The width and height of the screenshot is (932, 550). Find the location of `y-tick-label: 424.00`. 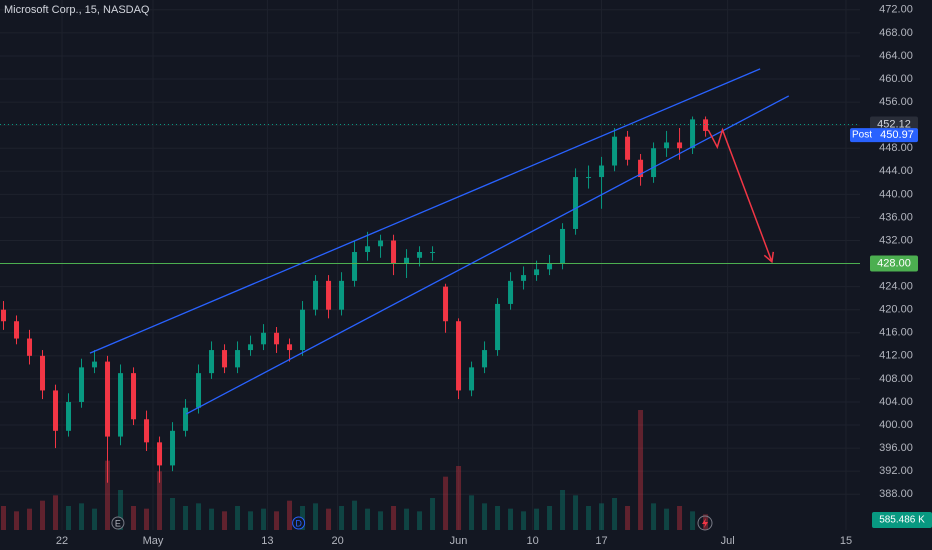

y-tick-label: 424.00 is located at coordinates (896, 287).